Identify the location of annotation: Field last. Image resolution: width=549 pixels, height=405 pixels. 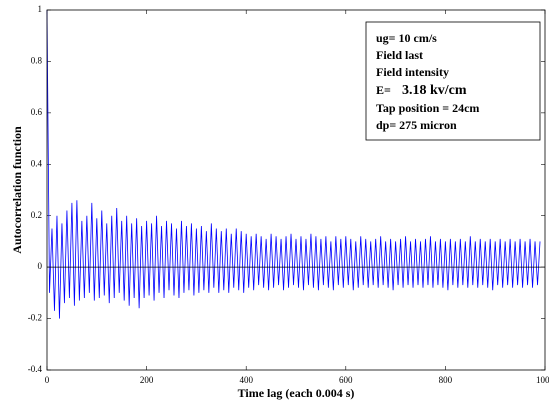
(399, 55).